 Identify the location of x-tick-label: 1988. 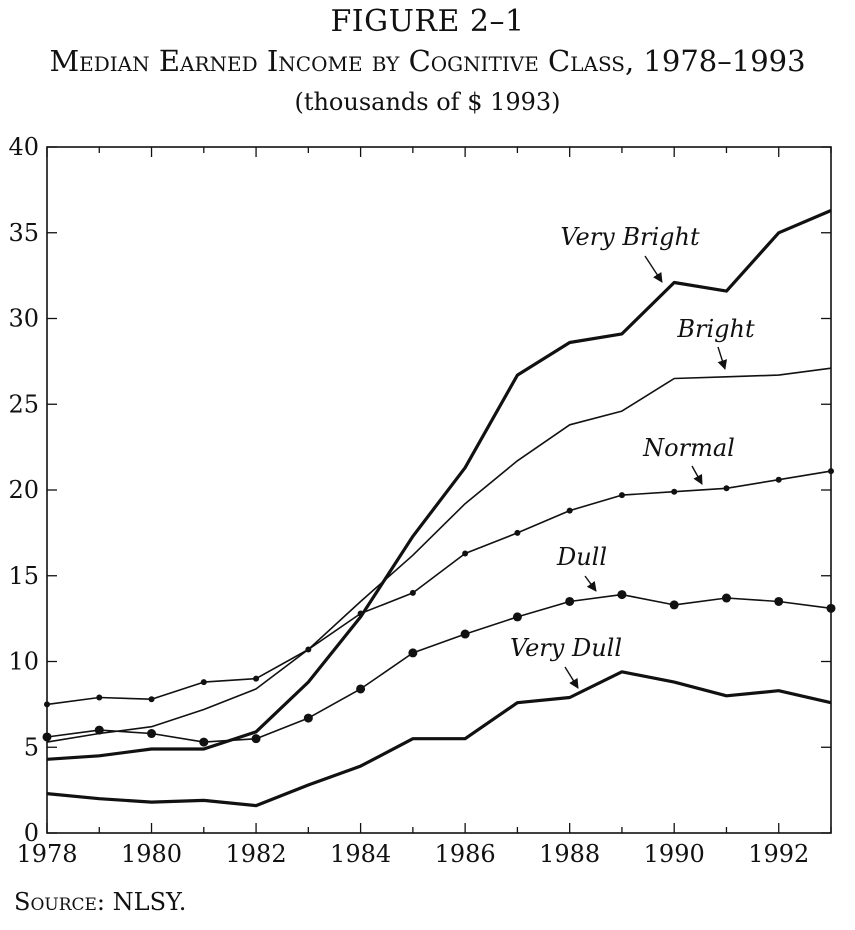
(569, 854).